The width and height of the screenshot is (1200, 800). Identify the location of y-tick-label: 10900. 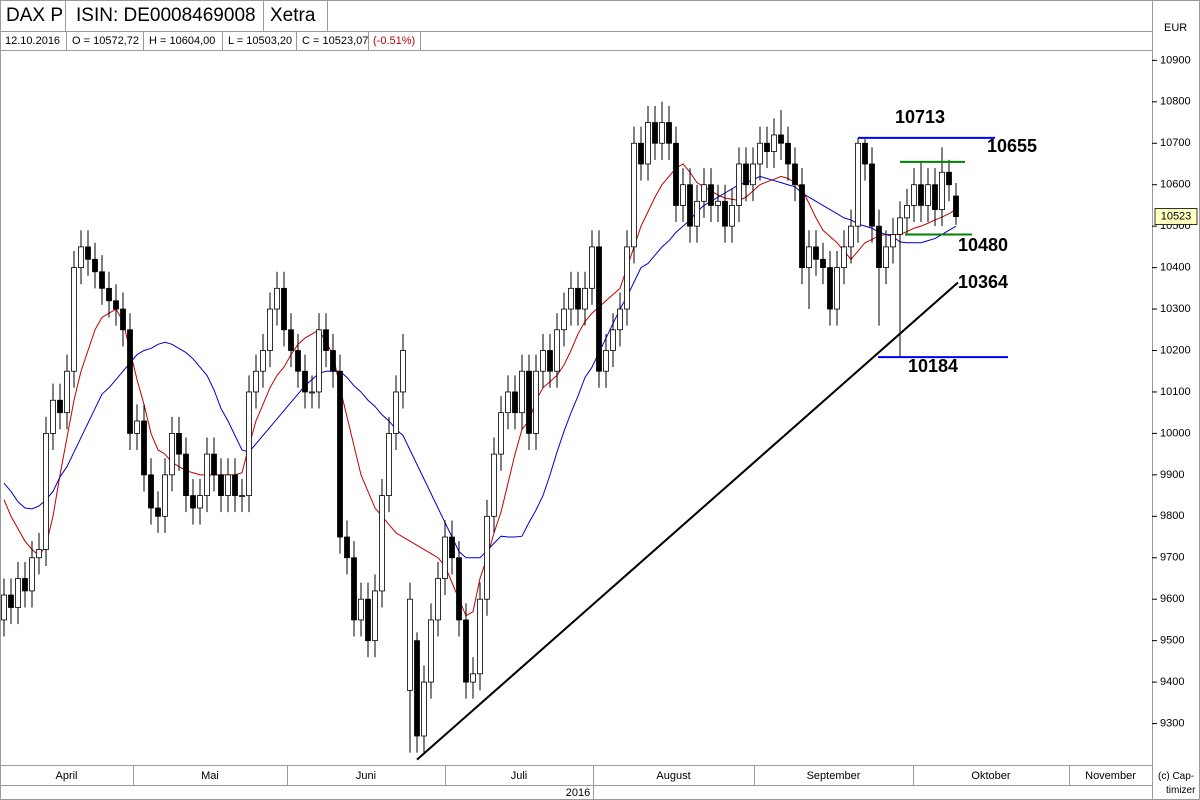
(1175, 60).